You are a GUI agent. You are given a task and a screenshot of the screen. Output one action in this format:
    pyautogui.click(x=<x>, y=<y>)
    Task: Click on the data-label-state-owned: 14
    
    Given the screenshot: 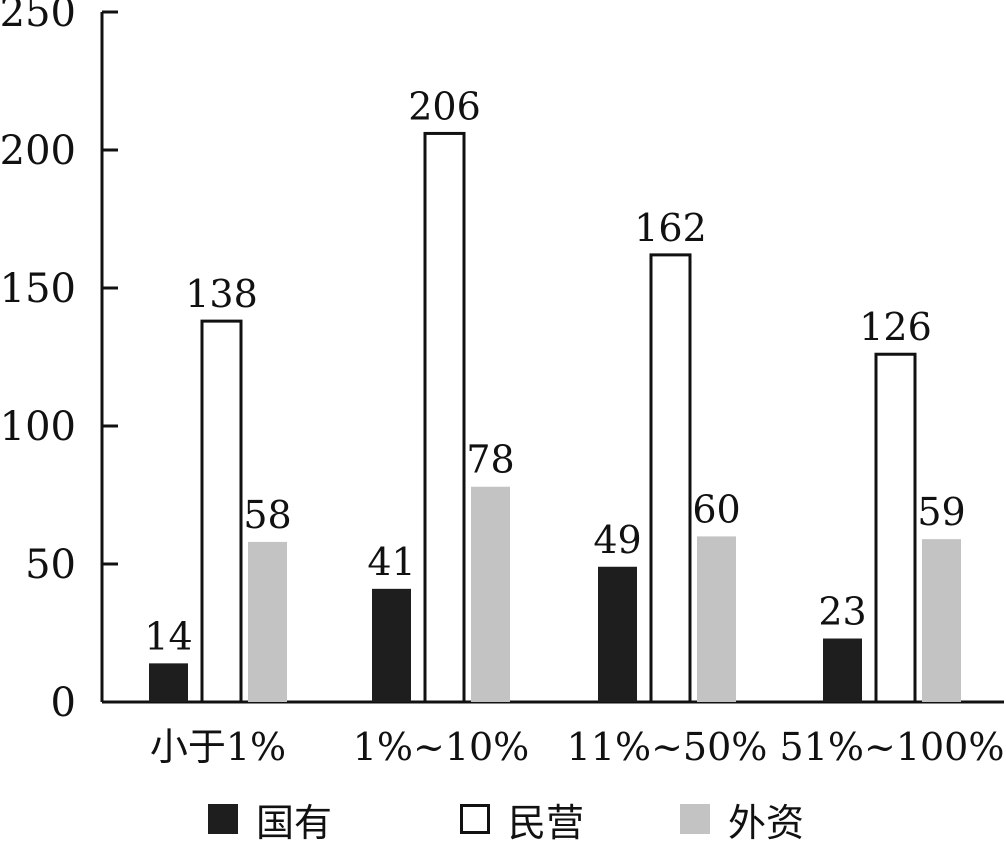 What is the action you would take?
    pyautogui.click(x=168, y=636)
    